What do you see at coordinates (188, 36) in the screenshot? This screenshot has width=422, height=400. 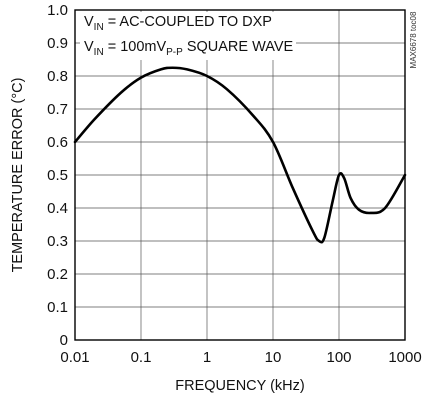 I see `annotation-box` at bounding box center [188, 36].